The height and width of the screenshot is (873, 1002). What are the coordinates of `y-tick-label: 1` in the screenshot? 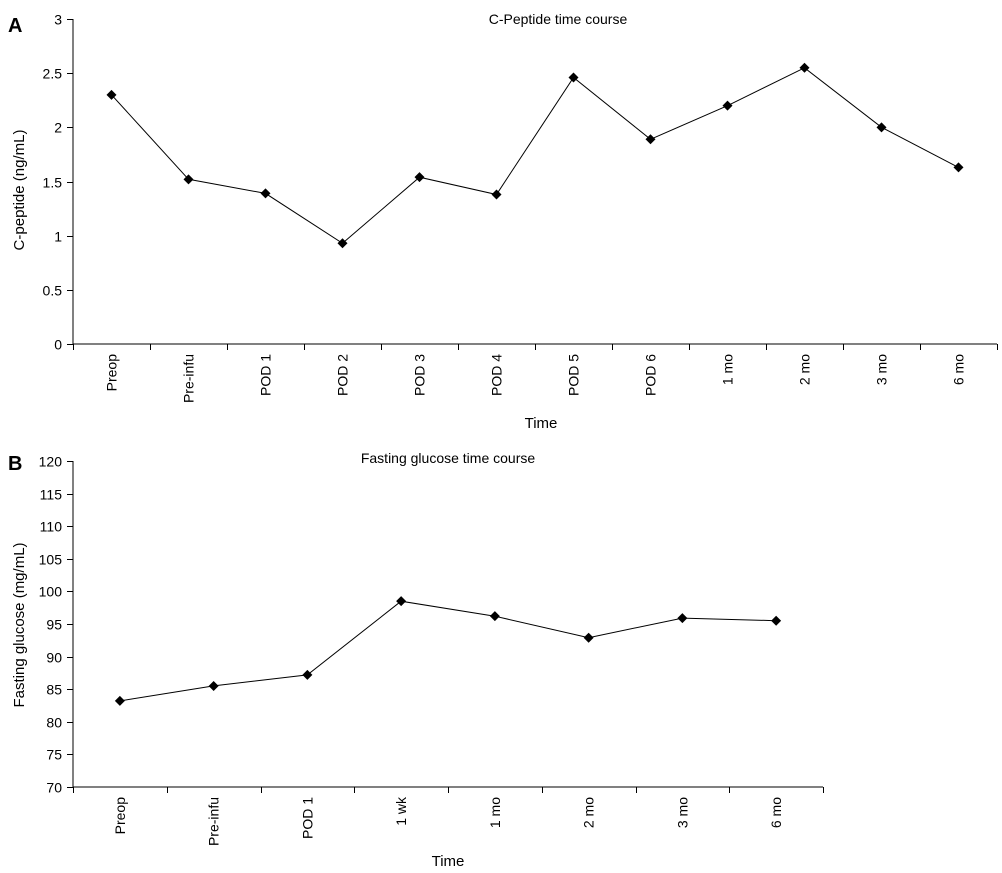 It's located at (58, 237).